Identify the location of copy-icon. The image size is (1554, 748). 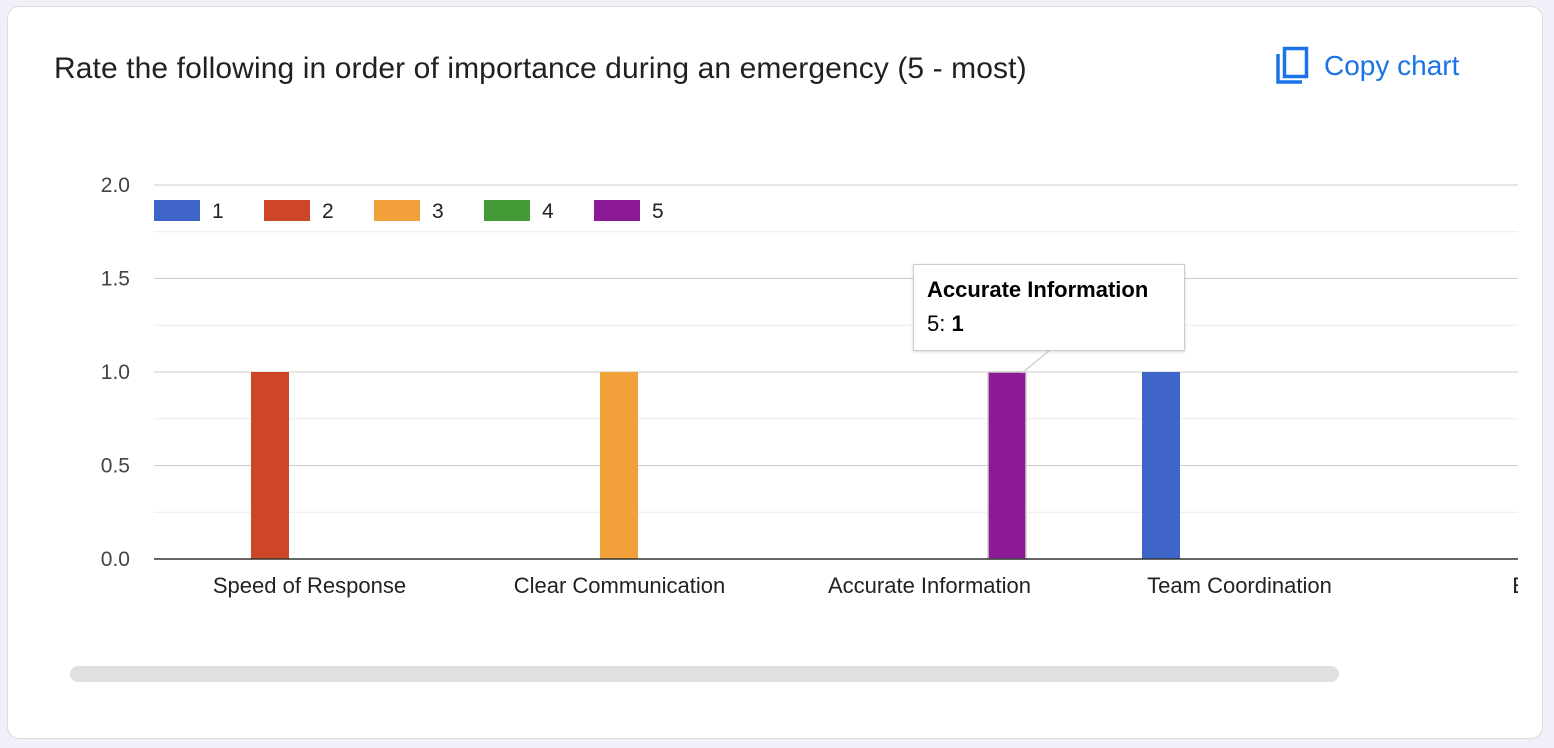
(1292, 66).